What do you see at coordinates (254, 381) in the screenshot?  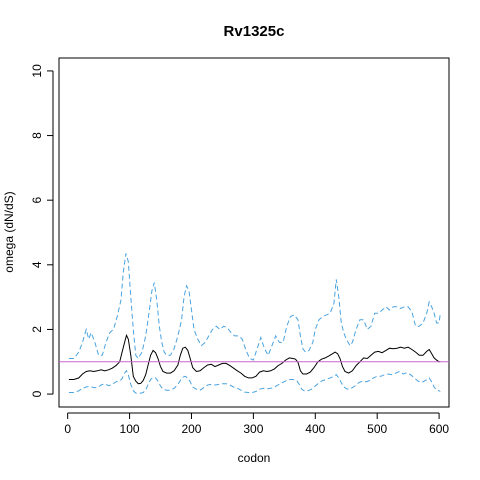 I see `series-line-lower` at bounding box center [254, 381].